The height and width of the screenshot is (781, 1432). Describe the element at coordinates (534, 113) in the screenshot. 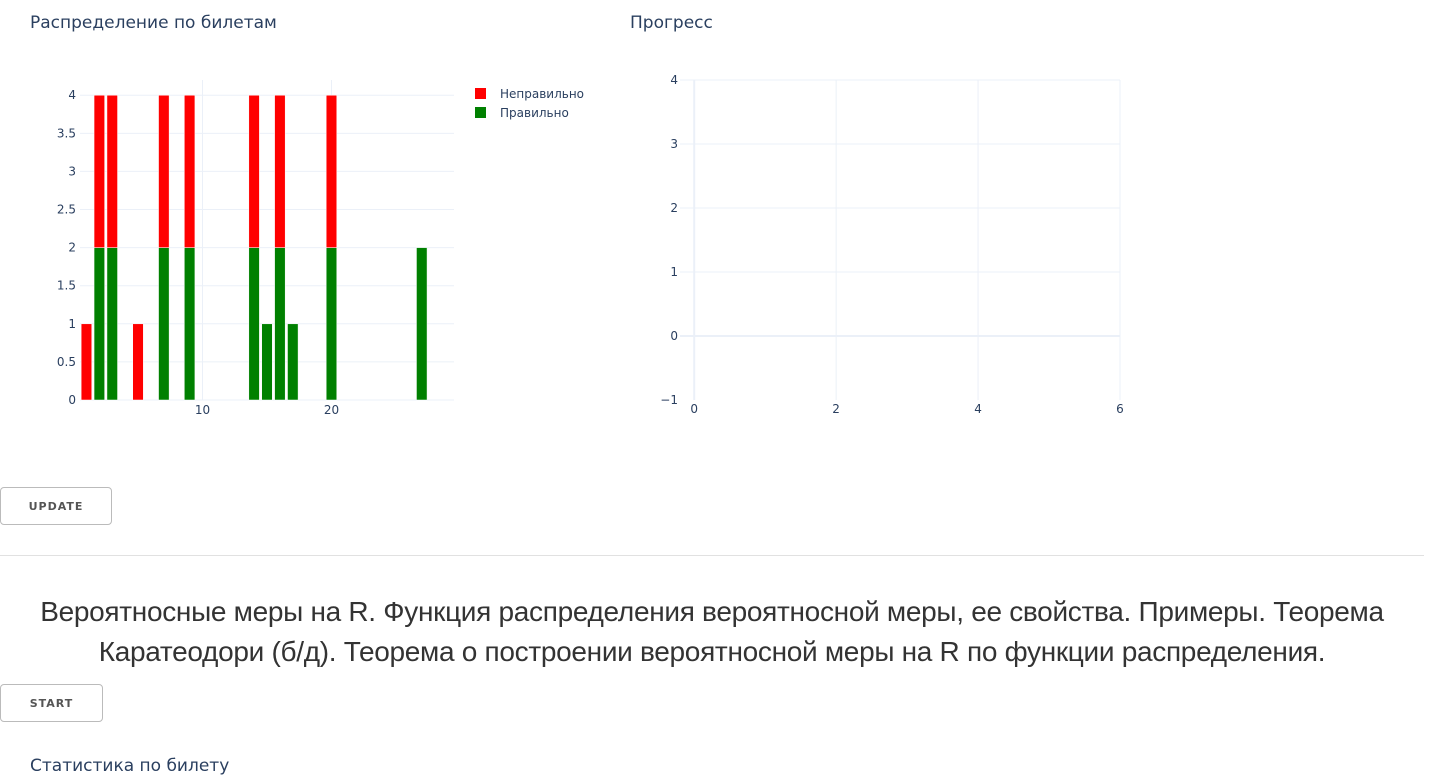

I see `legend-label: Правильно` at that location.